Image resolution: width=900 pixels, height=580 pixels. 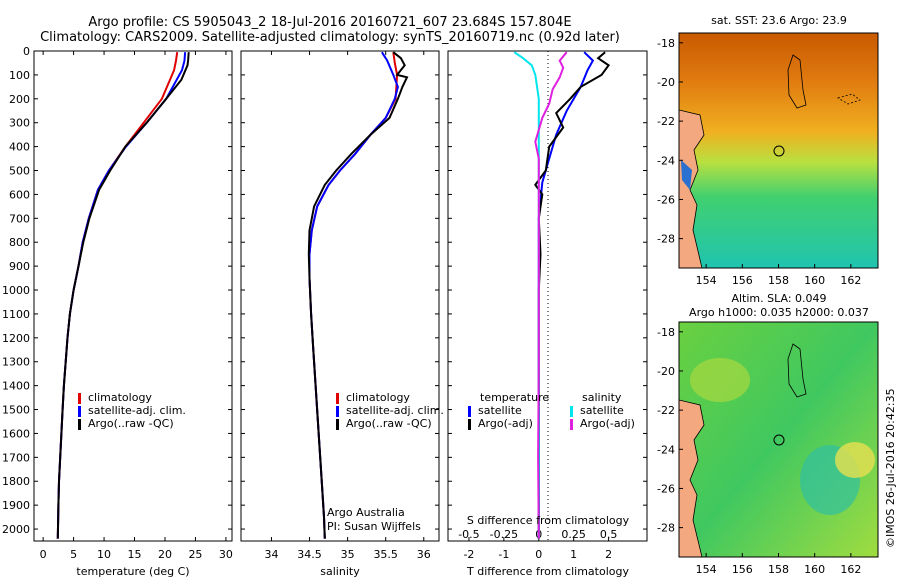 I want to click on s-difference-axis-label: S difference from climatology, so click(x=548, y=520).